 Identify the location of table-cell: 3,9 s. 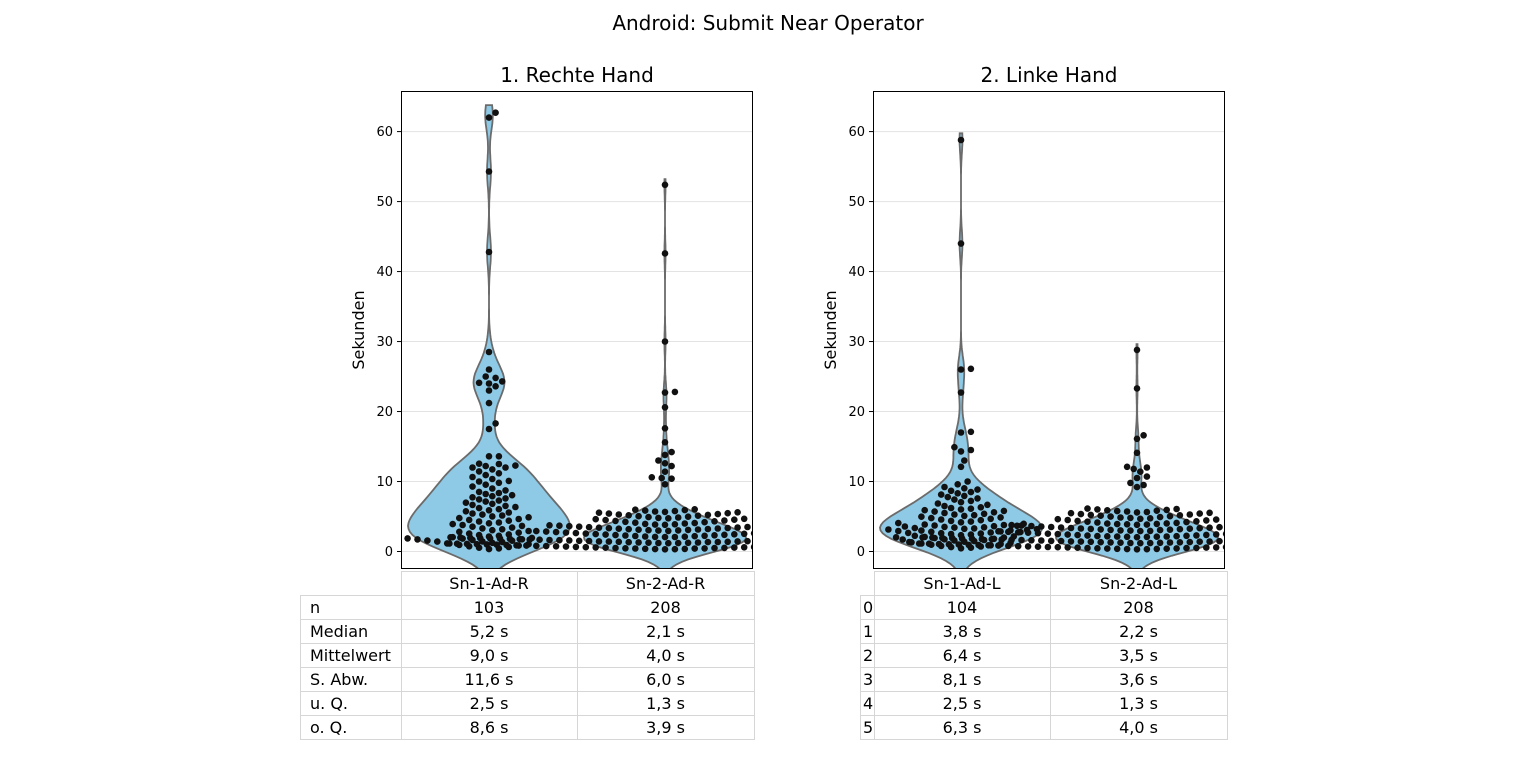
(665, 727).